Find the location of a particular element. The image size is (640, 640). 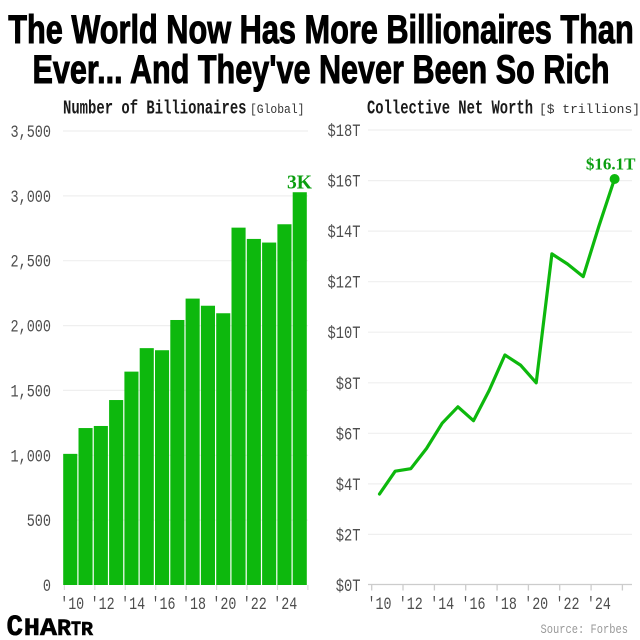

svg-text: 3K is located at coordinates (300, 182).